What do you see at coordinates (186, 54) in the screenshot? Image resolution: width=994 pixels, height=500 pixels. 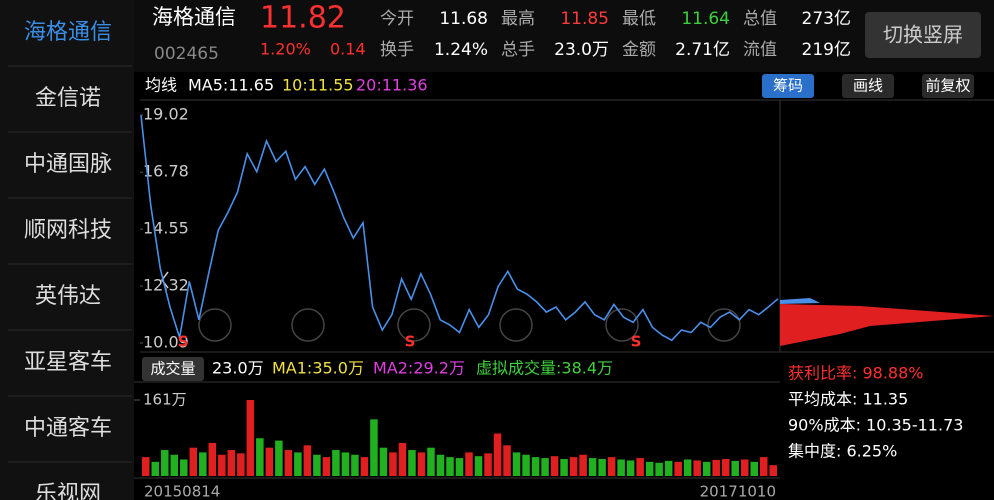 I see `stock-code: 002465` at bounding box center [186, 54].